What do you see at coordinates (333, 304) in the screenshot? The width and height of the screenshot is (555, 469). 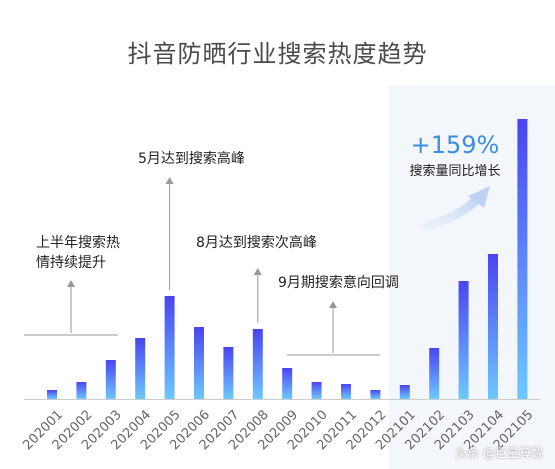 I see `annotation-sep-arrow-head` at bounding box center [333, 304].